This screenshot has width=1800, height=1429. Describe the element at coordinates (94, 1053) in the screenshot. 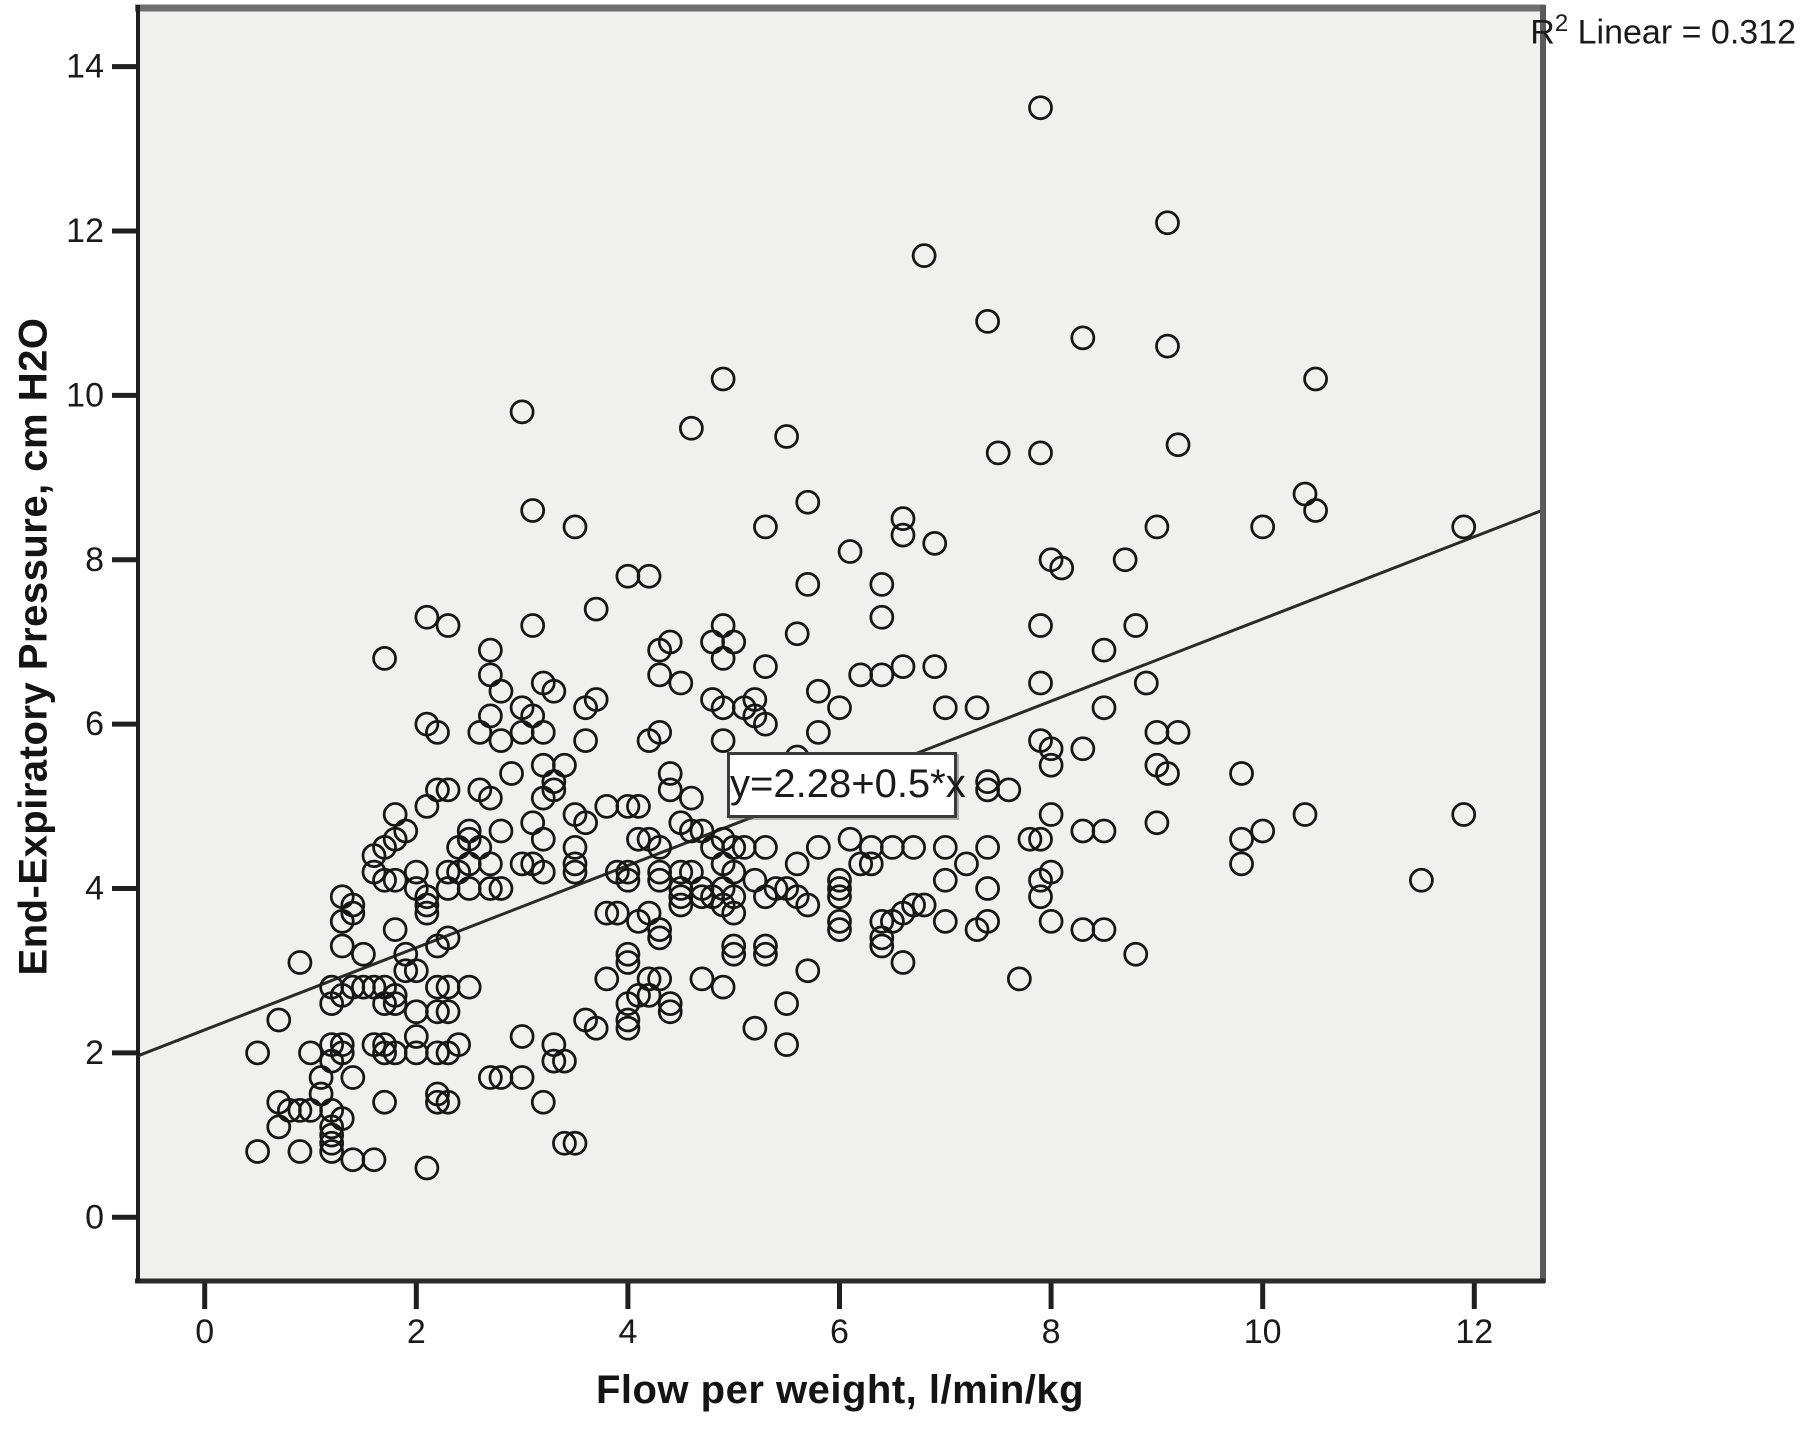

I see `y-tick-label: 2` at that location.